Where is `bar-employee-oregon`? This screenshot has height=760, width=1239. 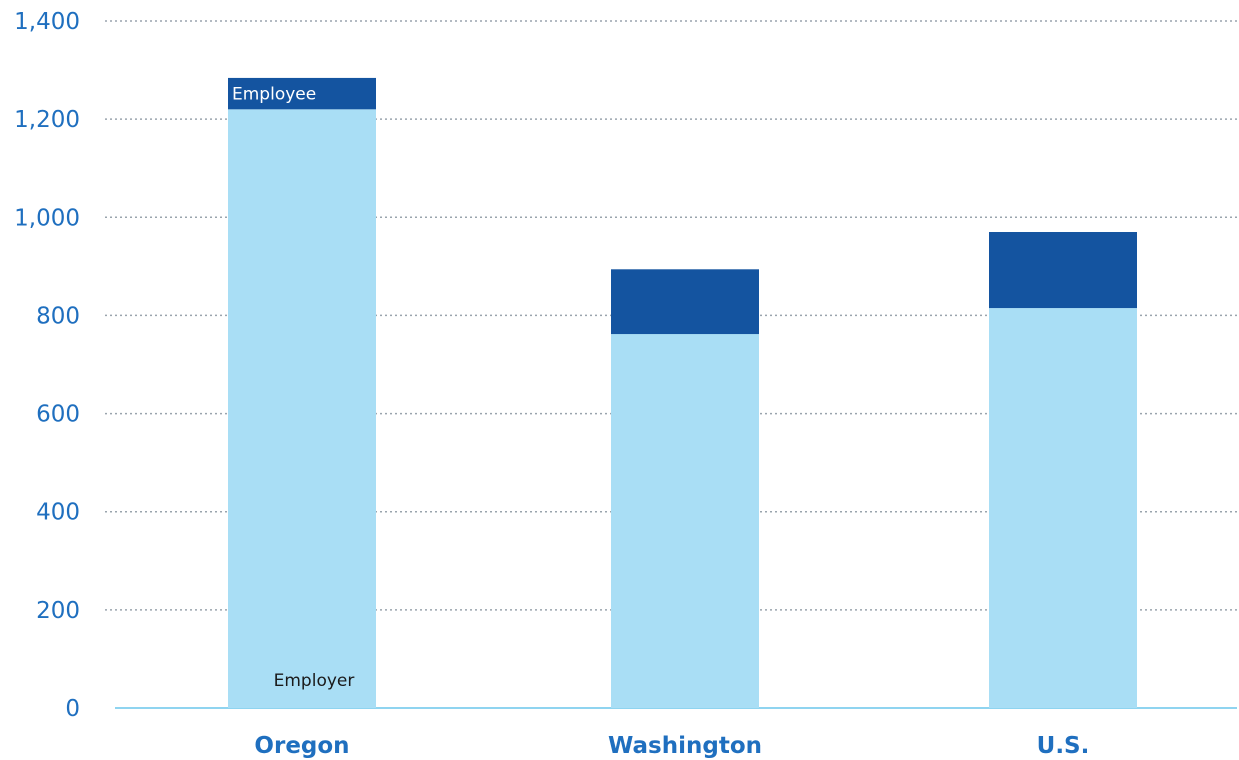 bar-employee-oregon is located at coordinates (302, 93).